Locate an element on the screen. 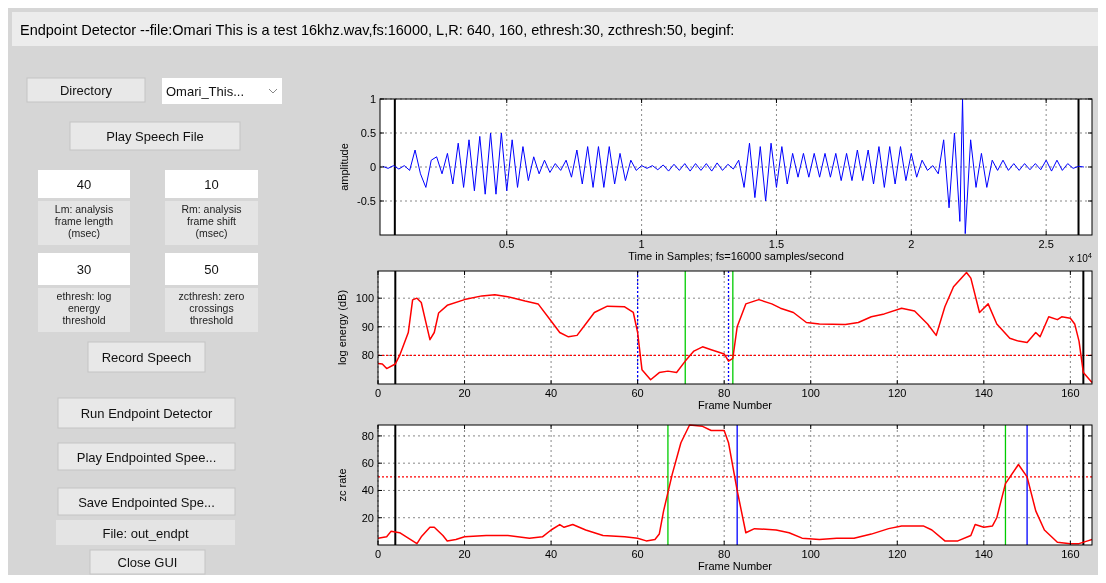 The width and height of the screenshot is (1106, 583). x-tick-label: 1 is located at coordinates (641, 244).